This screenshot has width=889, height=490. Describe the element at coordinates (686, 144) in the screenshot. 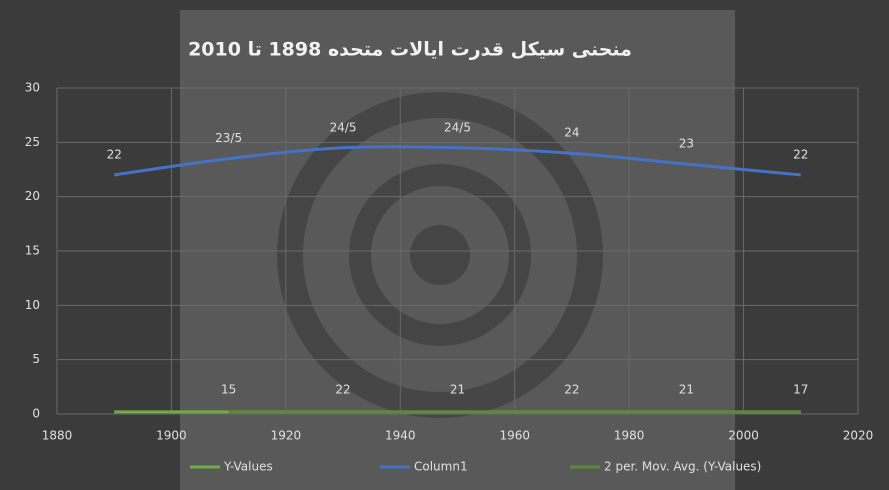

I see `data-label: 23` at that location.